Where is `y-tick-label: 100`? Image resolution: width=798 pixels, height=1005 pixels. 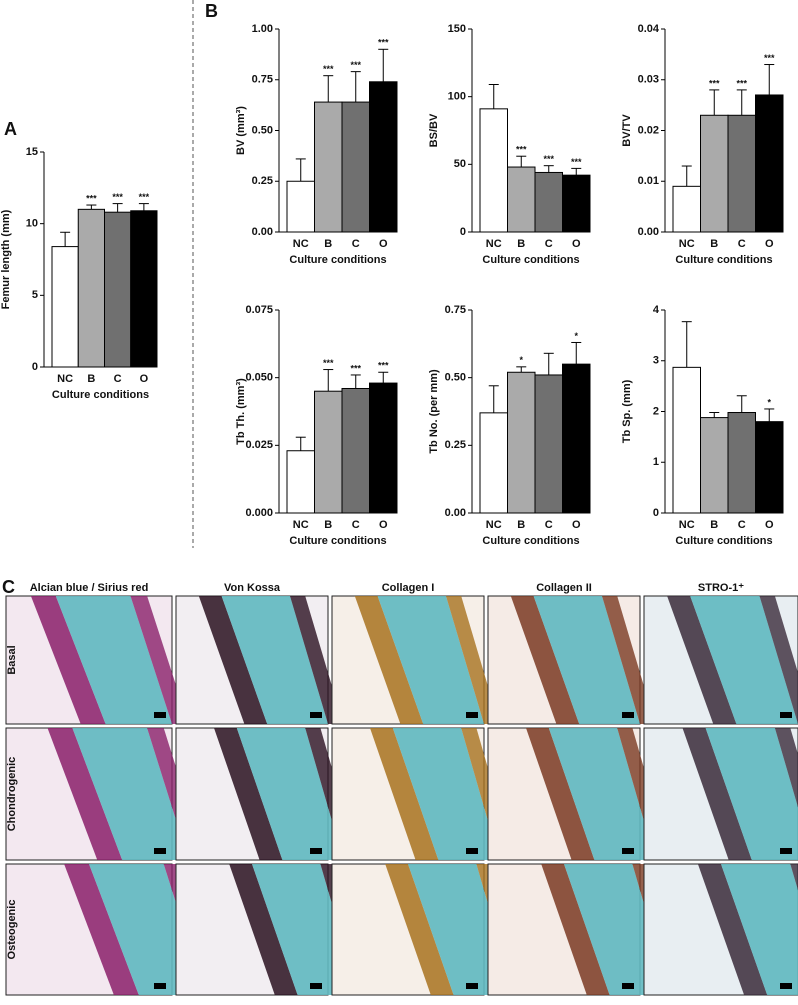 y-tick-label: 100 is located at coordinates (457, 97).